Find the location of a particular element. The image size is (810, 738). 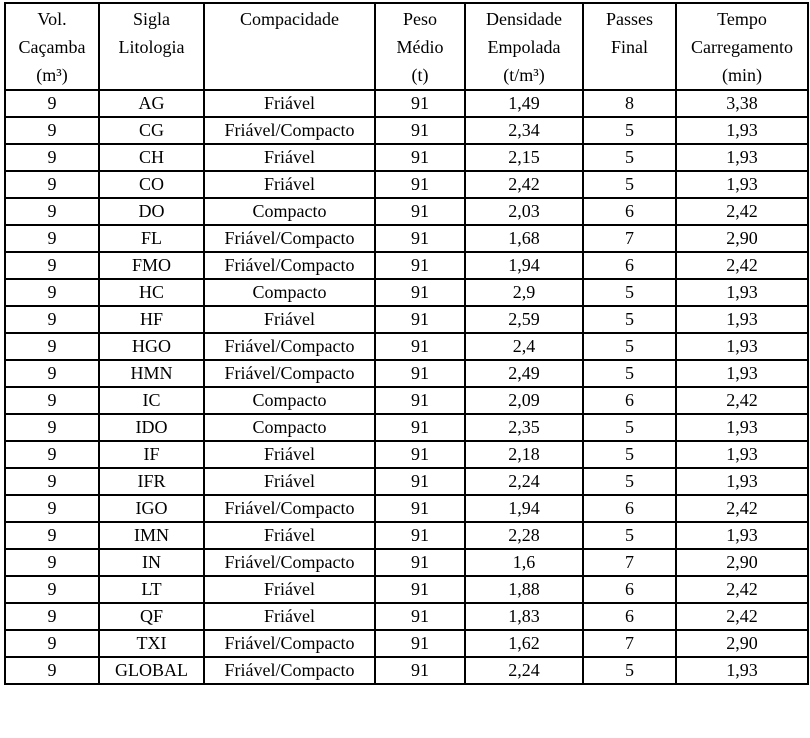

table-row: 9 HC Compacto 91 2,9 5 1,93 is located at coordinates (406, 292).